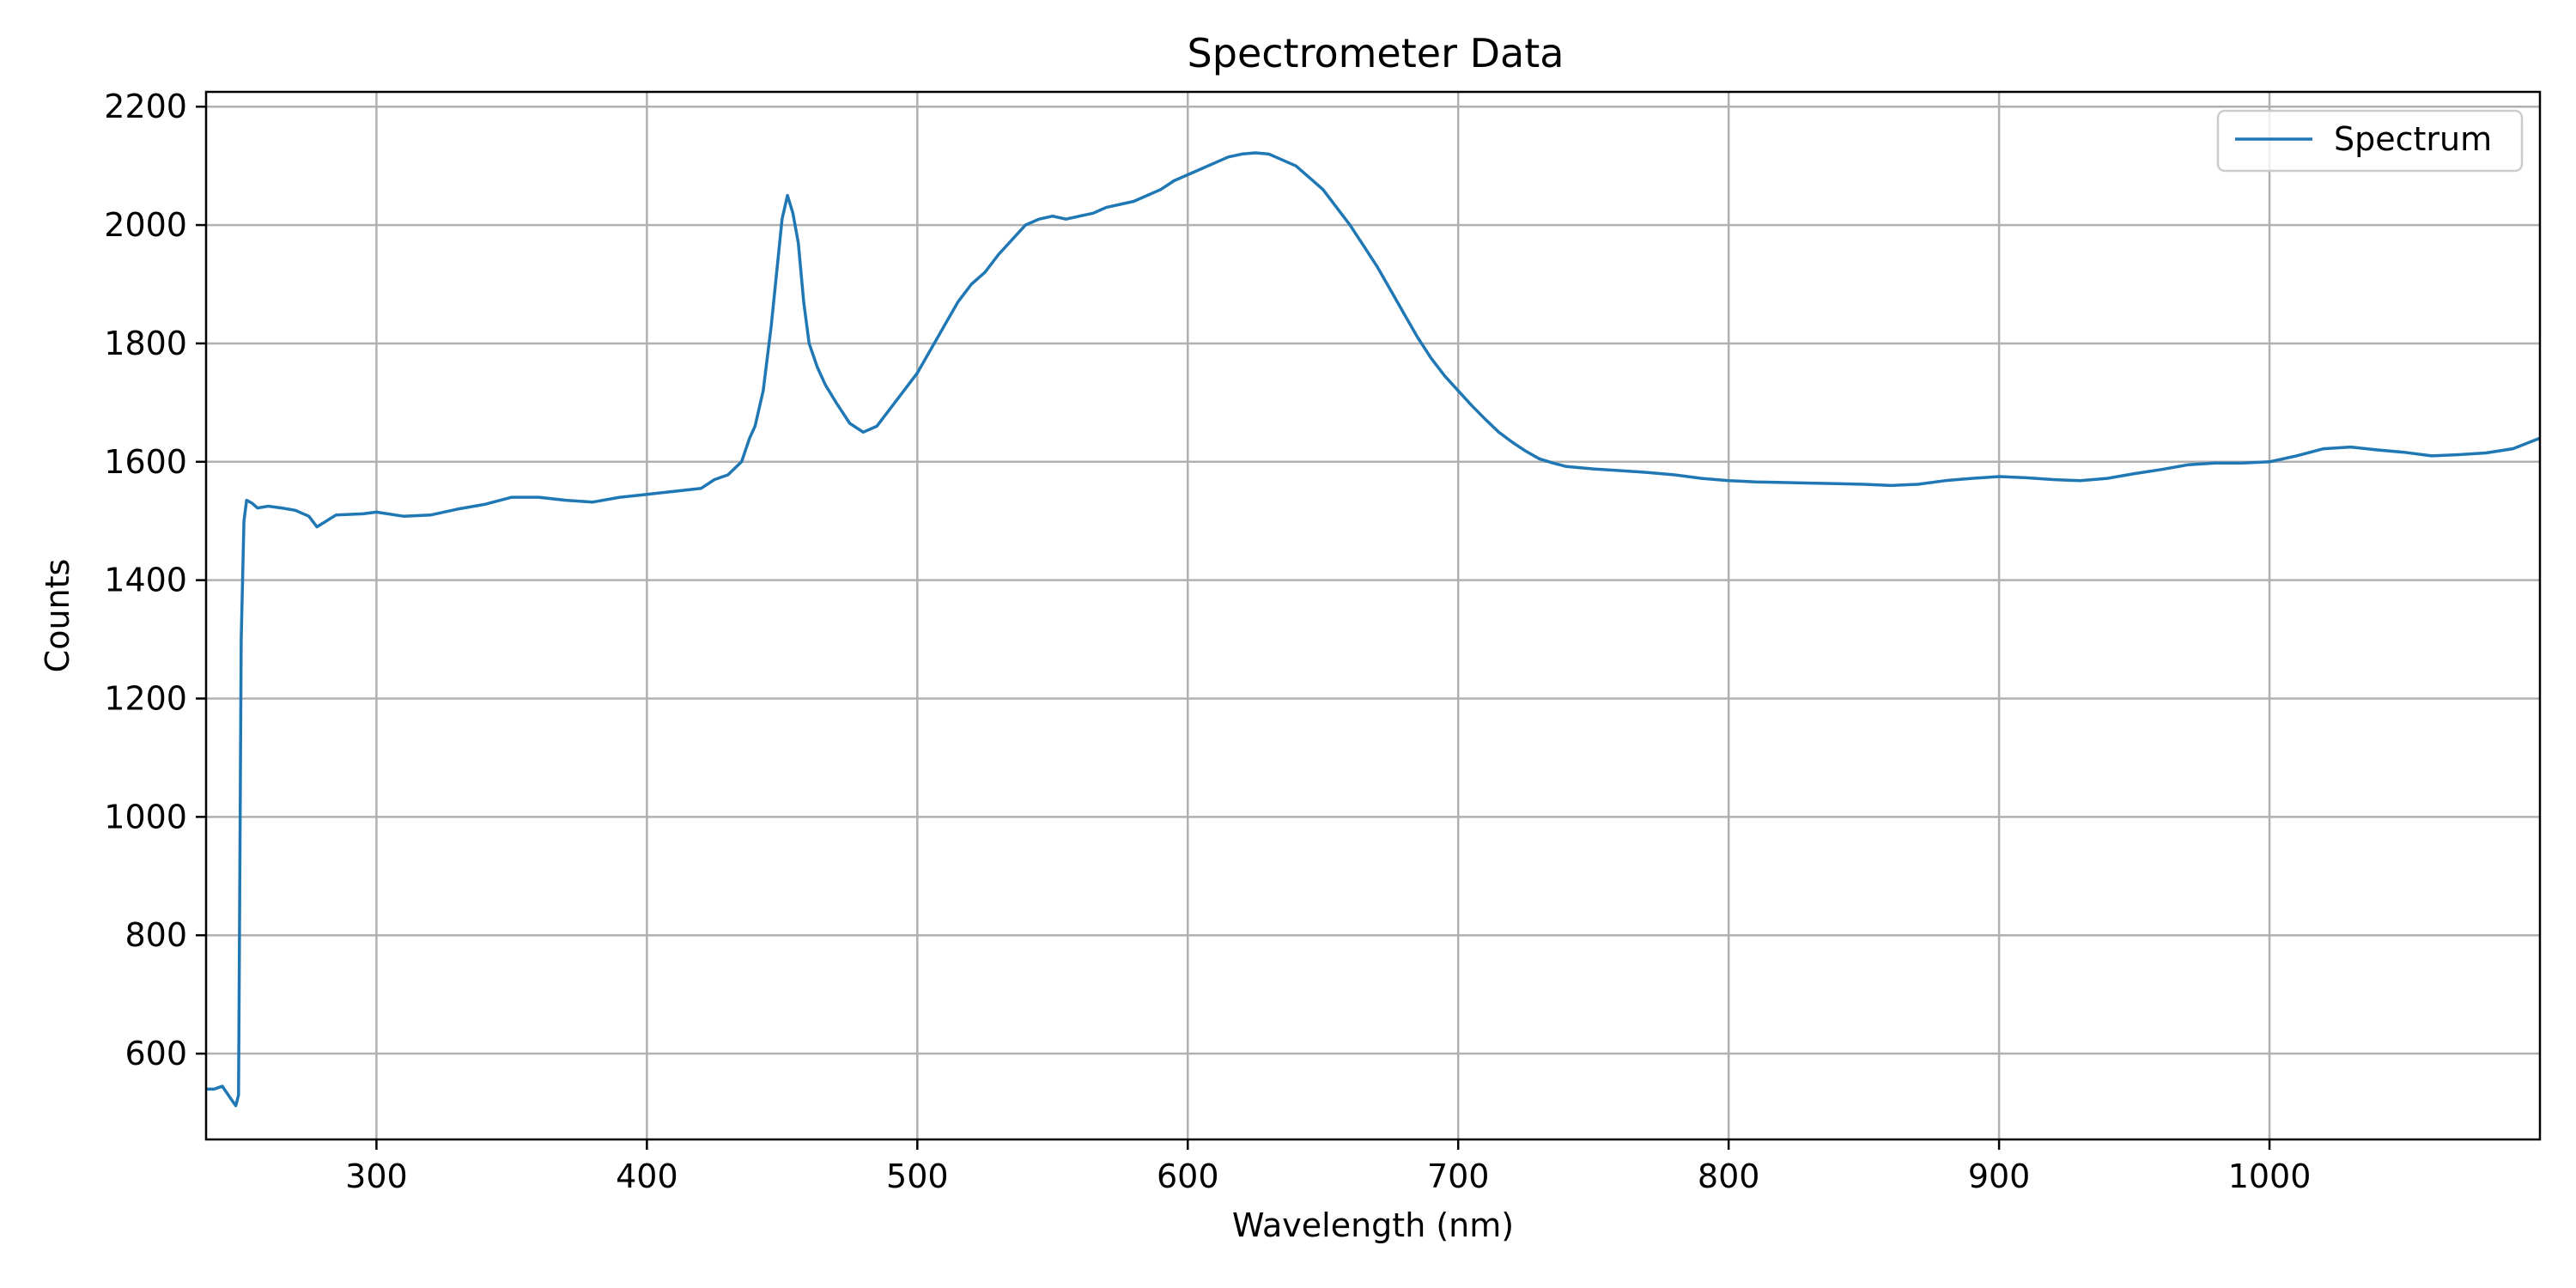  Describe the element at coordinates (145, 580) in the screenshot. I see `y-tick-label: 1400` at that location.